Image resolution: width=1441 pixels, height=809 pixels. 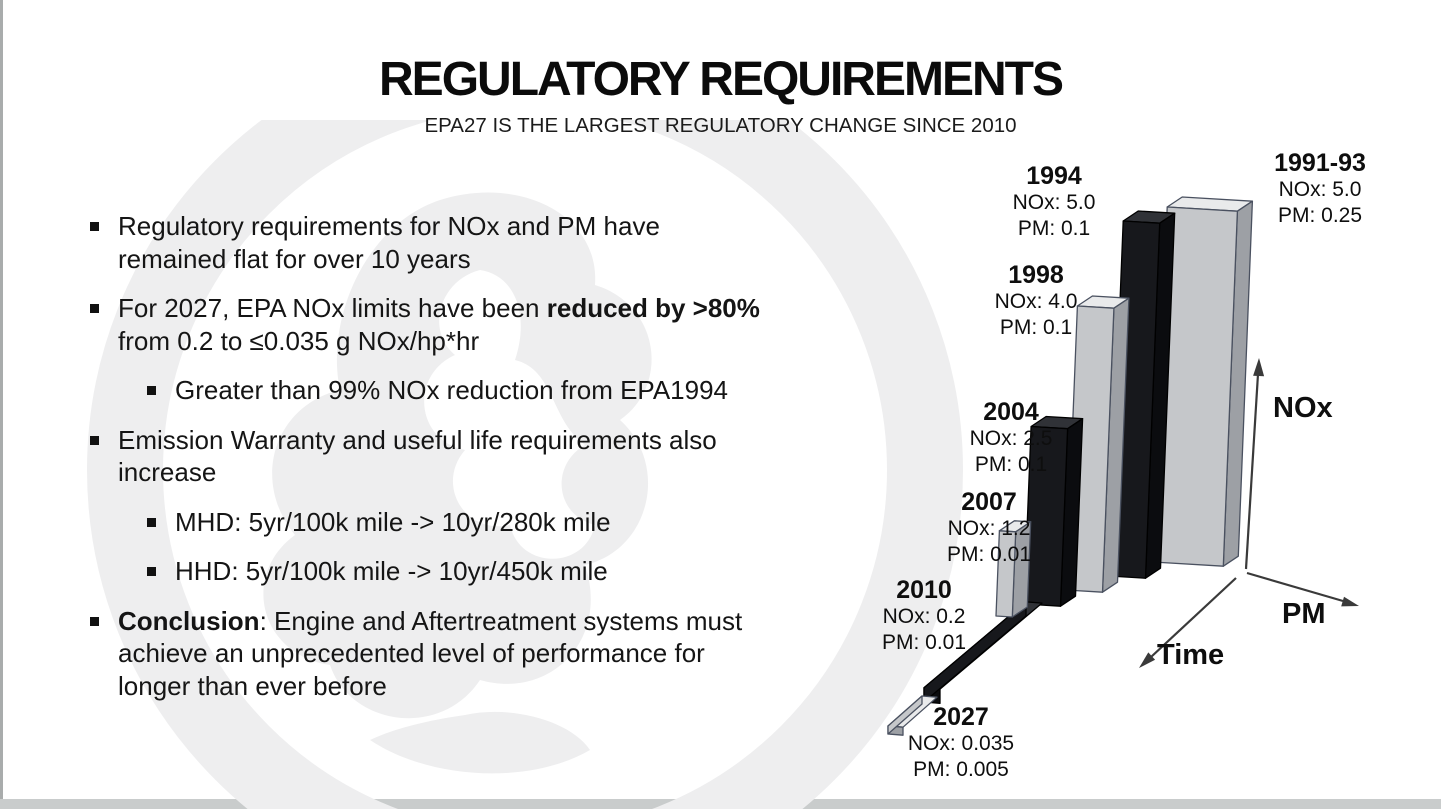 I want to click on chart-label-year: 2007, so click(x=989, y=502).